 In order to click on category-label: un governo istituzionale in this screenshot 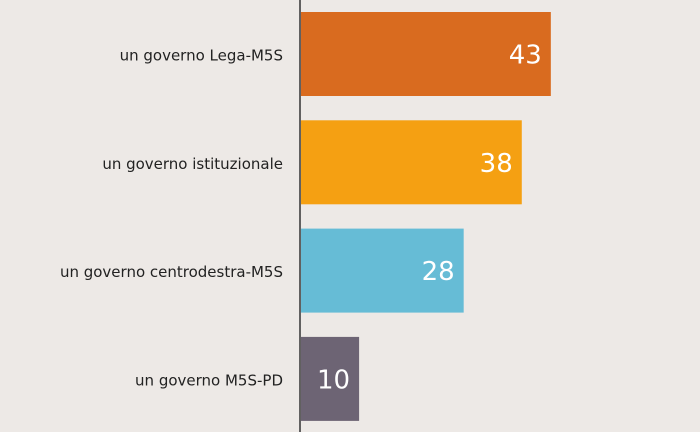, I will do `click(192, 164)`.